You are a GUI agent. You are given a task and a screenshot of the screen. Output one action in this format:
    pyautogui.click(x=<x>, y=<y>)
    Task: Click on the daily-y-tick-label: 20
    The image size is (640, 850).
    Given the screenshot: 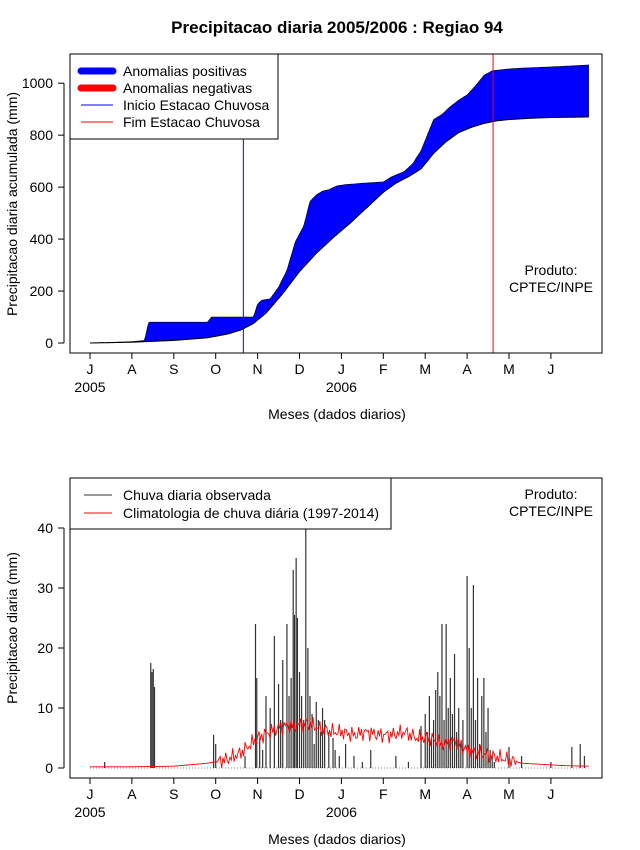 What is the action you would take?
    pyautogui.click(x=45, y=648)
    